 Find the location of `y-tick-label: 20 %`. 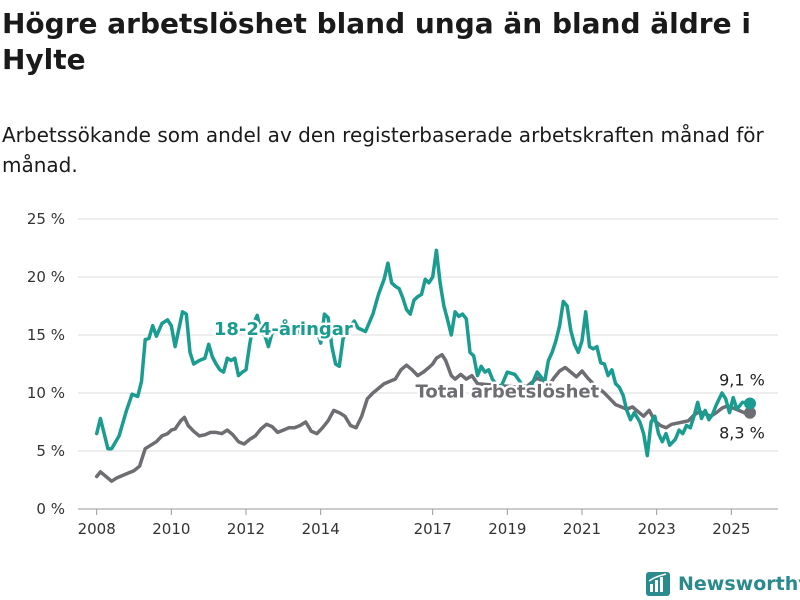

y-tick-label: 20 % is located at coordinates (46, 277).